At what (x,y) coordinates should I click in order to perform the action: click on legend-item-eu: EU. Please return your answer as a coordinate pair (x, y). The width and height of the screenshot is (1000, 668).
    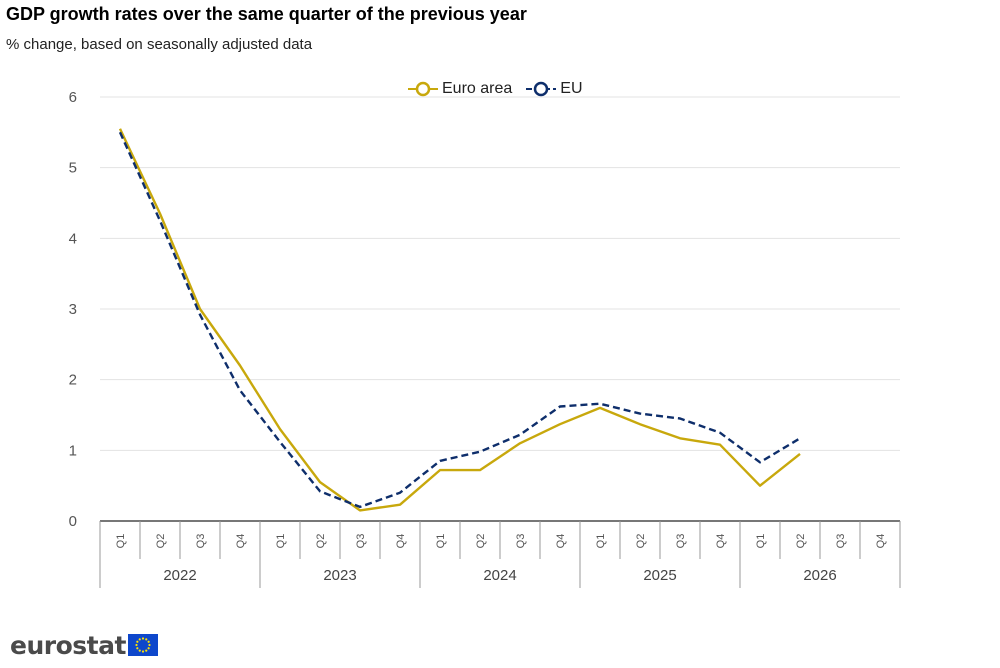
    Looking at the image, I should click on (554, 89).